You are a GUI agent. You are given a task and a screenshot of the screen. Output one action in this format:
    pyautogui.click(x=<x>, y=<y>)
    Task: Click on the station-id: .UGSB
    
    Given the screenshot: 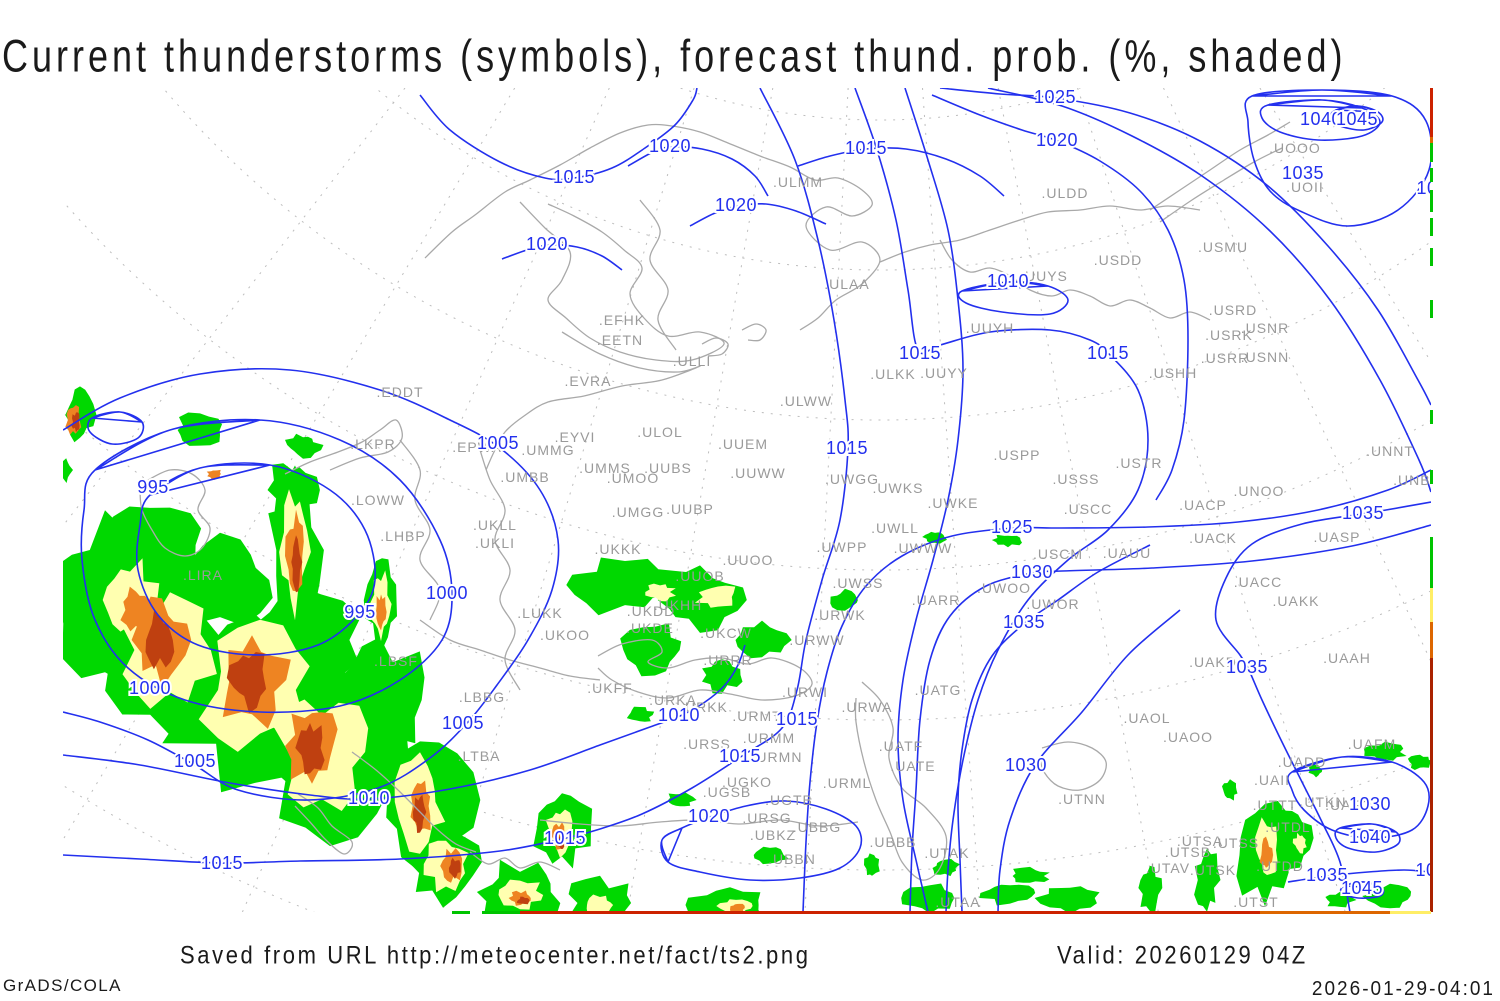 What is the action you would take?
    pyautogui.click(x=727, y=792)
    